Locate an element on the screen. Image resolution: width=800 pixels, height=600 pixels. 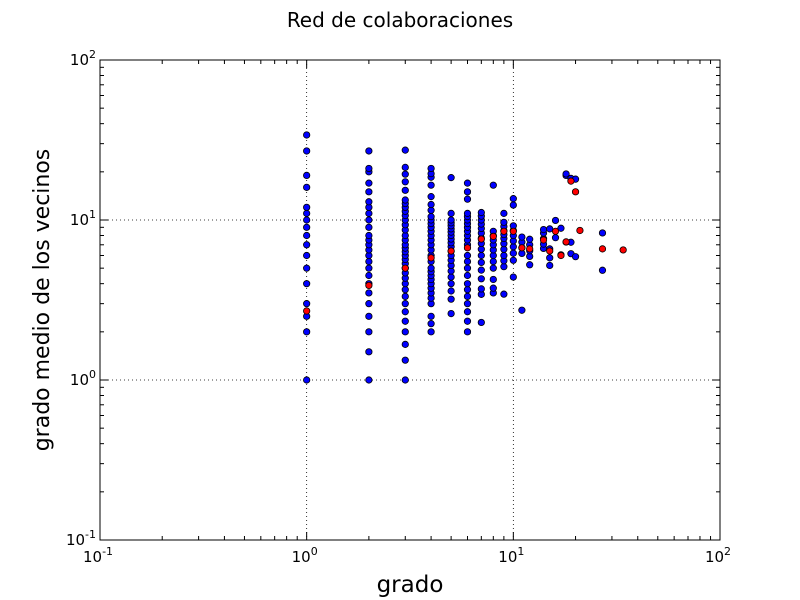
y-tick-label: 10² is located at coordinates (83, 58).